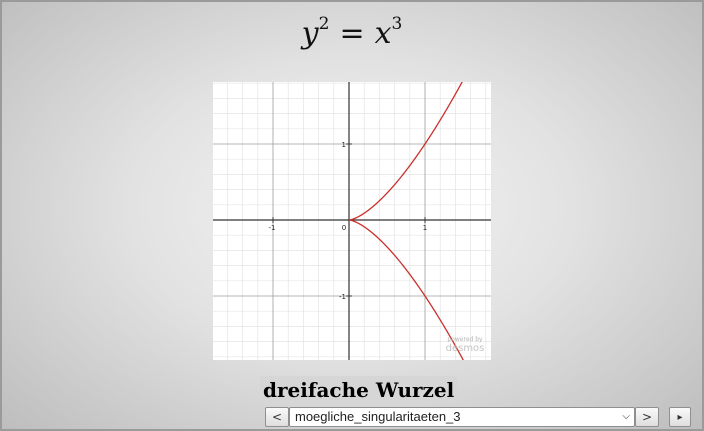 Image resolution: width=704 pixels, height=431 pixels. I want to click on watermark-desmos-logo: desmos, so click(465, 348).